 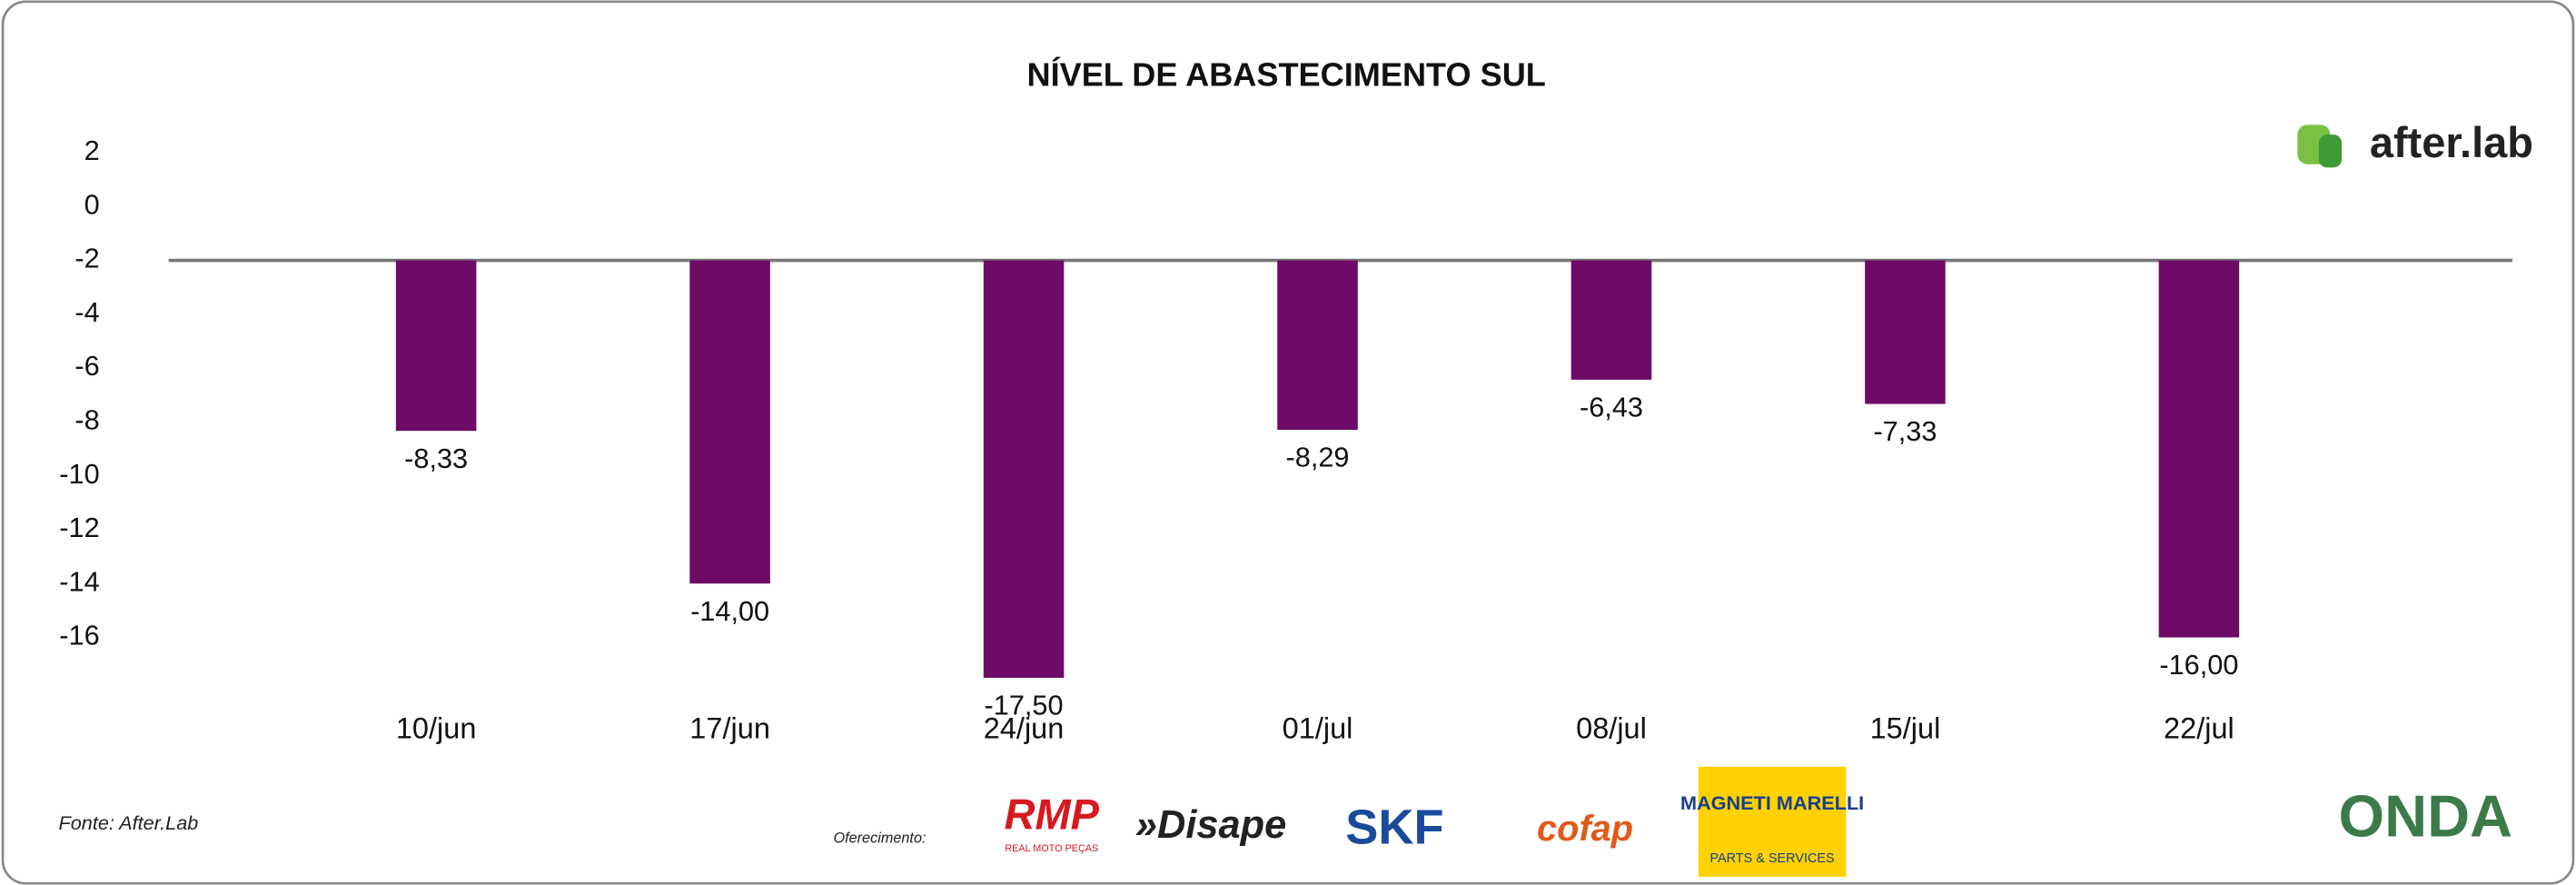 I want to click on sponsor-logo: PARTS & SERVICES, so click(x=1771, y=858).